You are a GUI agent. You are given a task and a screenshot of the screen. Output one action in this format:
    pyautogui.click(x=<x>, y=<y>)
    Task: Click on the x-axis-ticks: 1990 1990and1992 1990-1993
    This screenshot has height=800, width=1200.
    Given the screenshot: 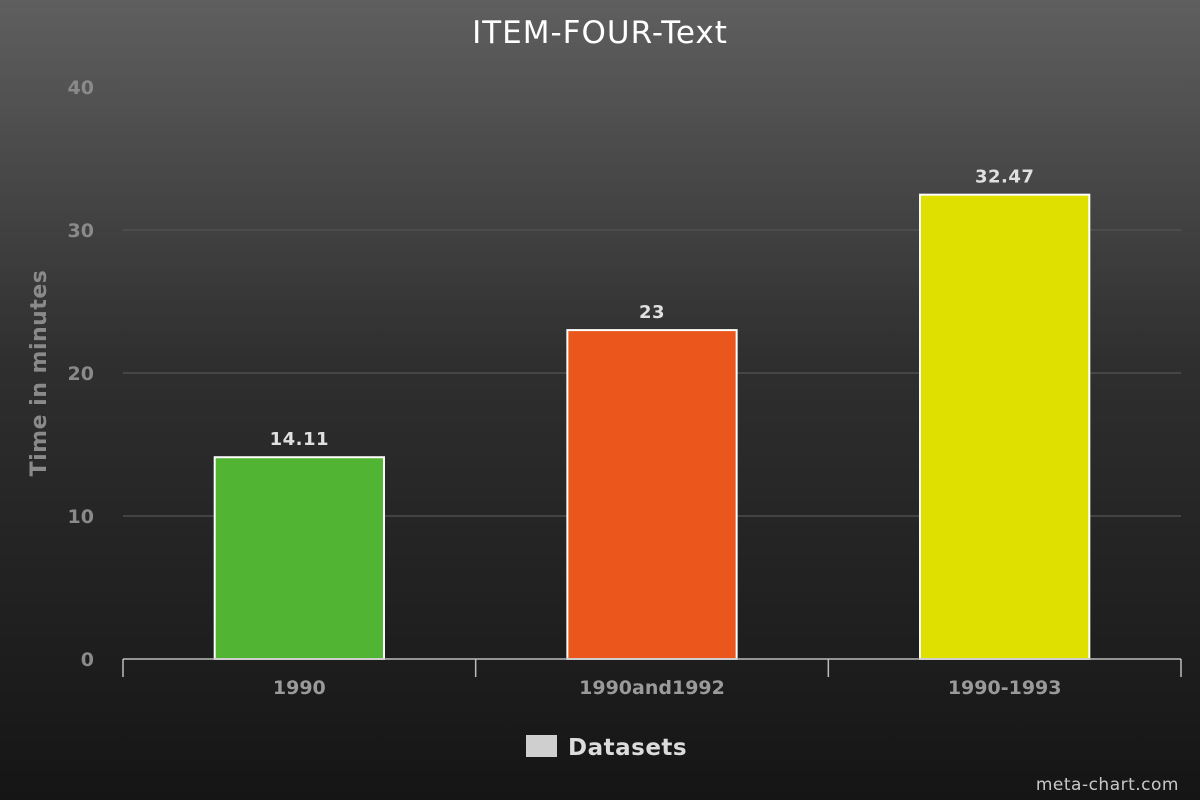 What is the action you would take?
    pyautogui.click(x=667, y=688)
    